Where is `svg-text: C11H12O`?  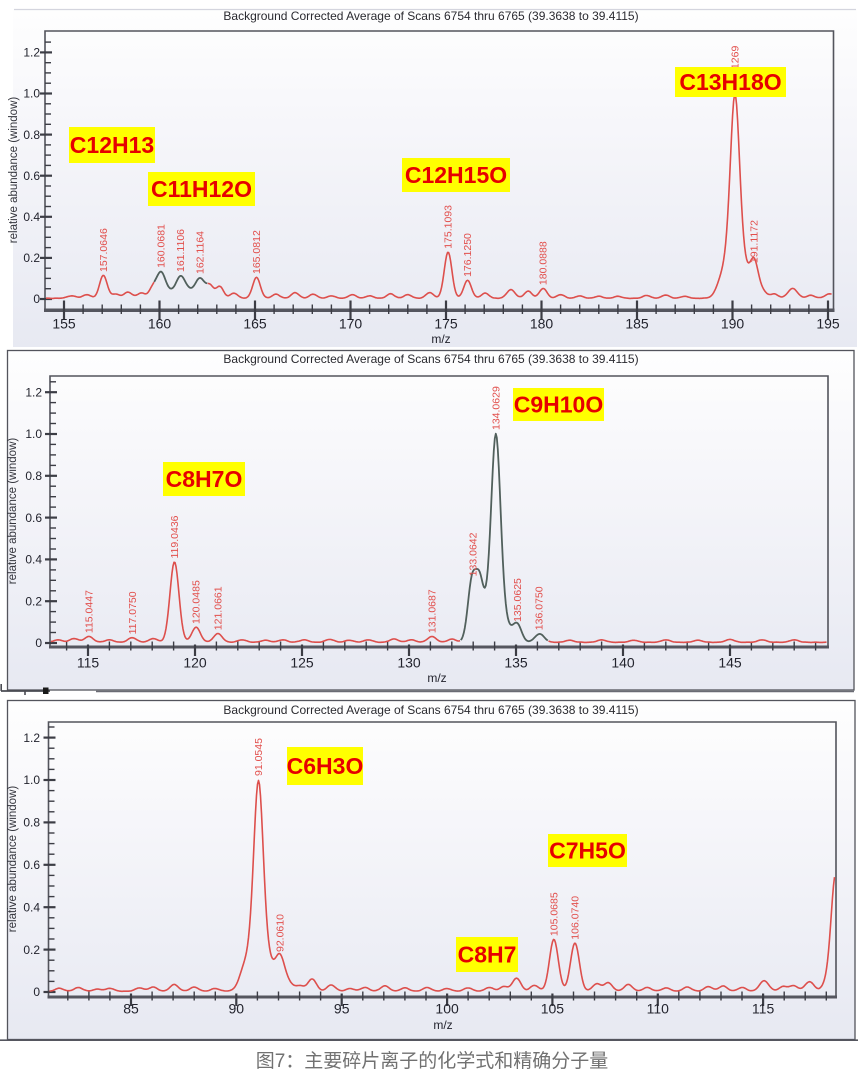
svg-text: C11H12O is located at coordinates (201, 189).